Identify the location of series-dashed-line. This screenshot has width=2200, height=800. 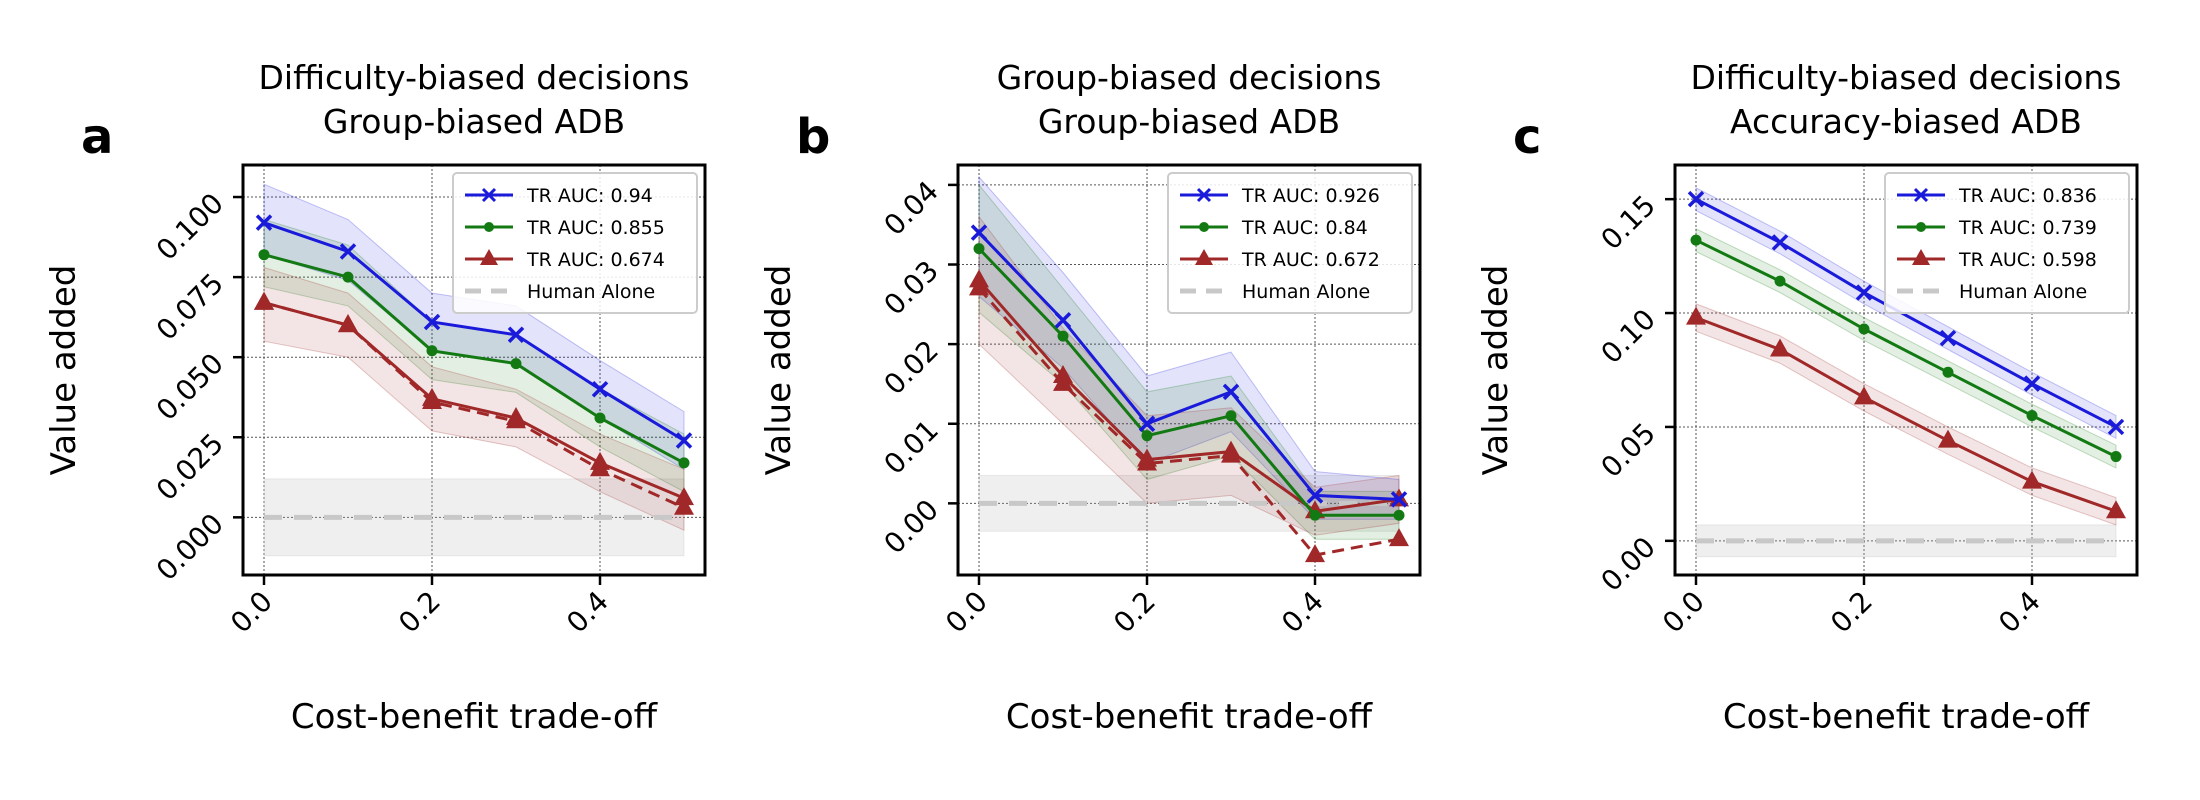
(1188, 422).